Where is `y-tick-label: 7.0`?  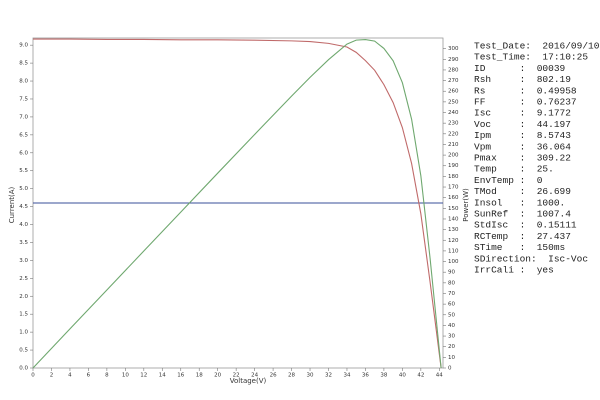
y-tick-label: 7.0 is located at coordinates (23, 117).